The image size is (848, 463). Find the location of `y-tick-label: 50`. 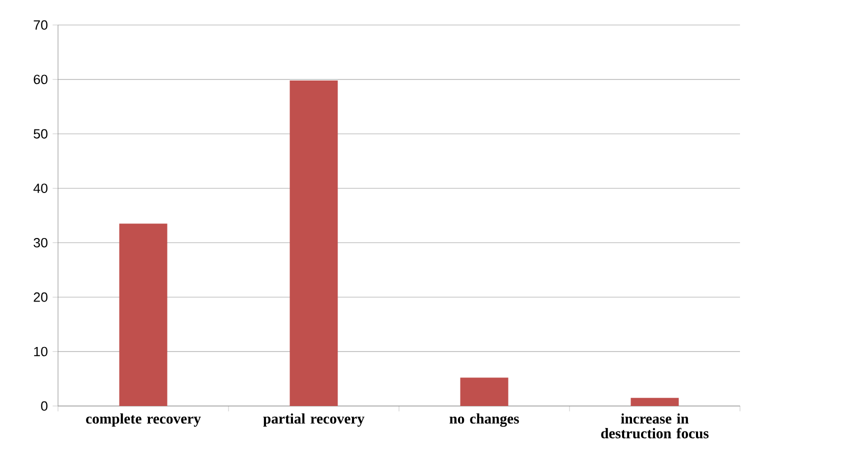

y-tick-label: 50 is located at coordinates (41, 134).